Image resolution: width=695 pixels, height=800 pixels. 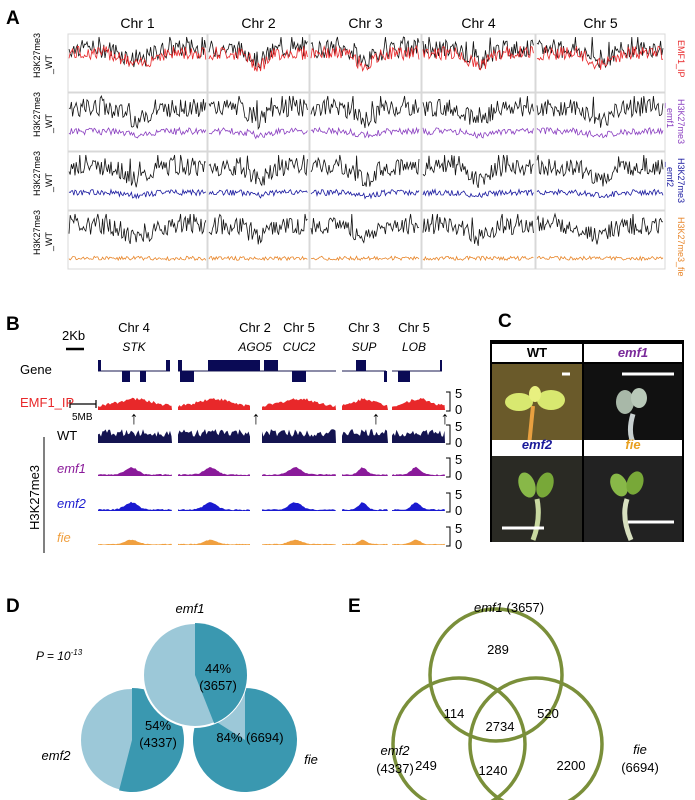 What do you see at coordinates (134, 347) in the screenshot?
I see `locus-gene: STK` at bounding box center [134, 347].